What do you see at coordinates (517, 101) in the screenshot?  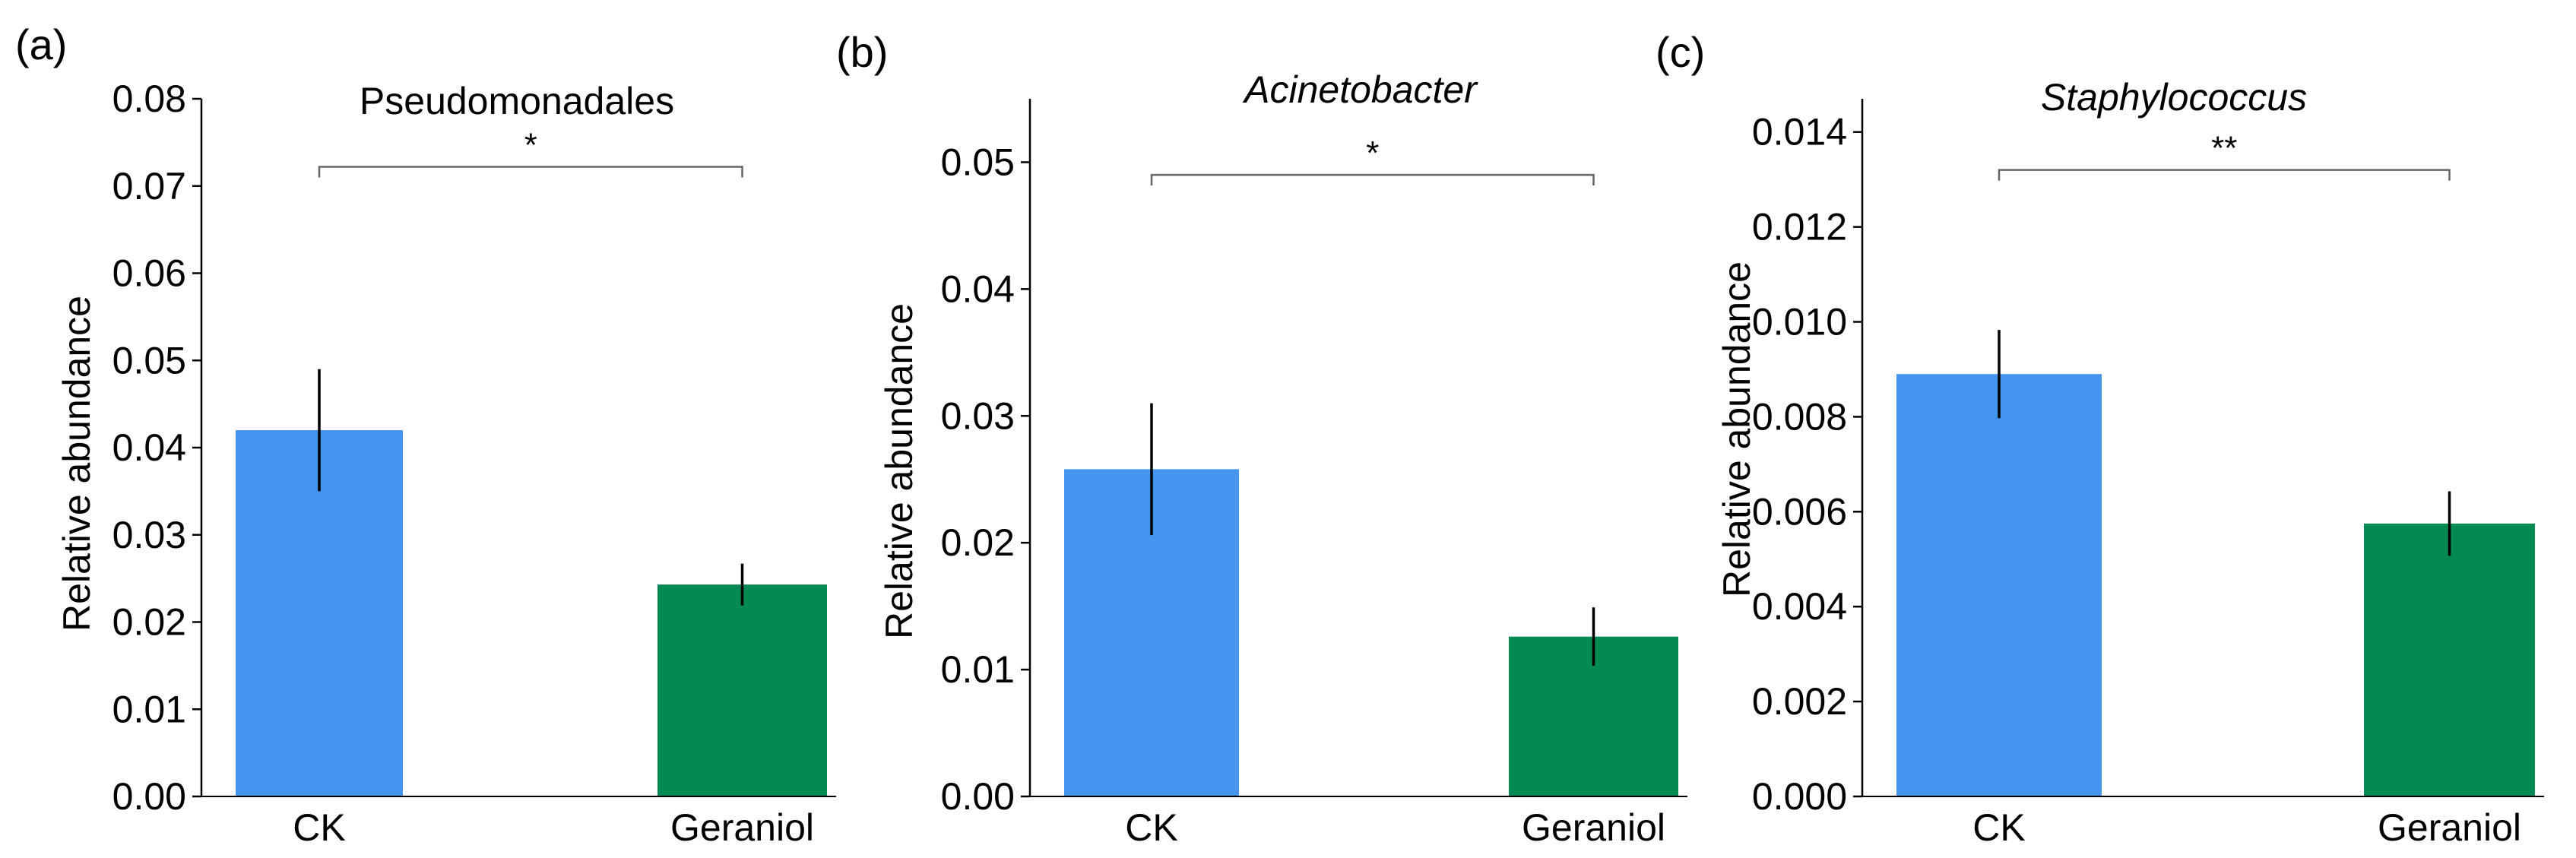 I see `chart-title: Pseudomonadales` at bounding box center [517, 101].